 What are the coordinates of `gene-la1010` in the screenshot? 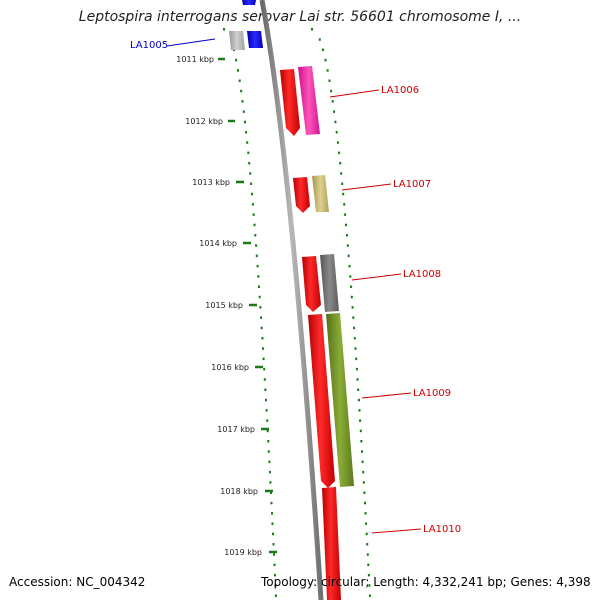 It's located at (331, 543).